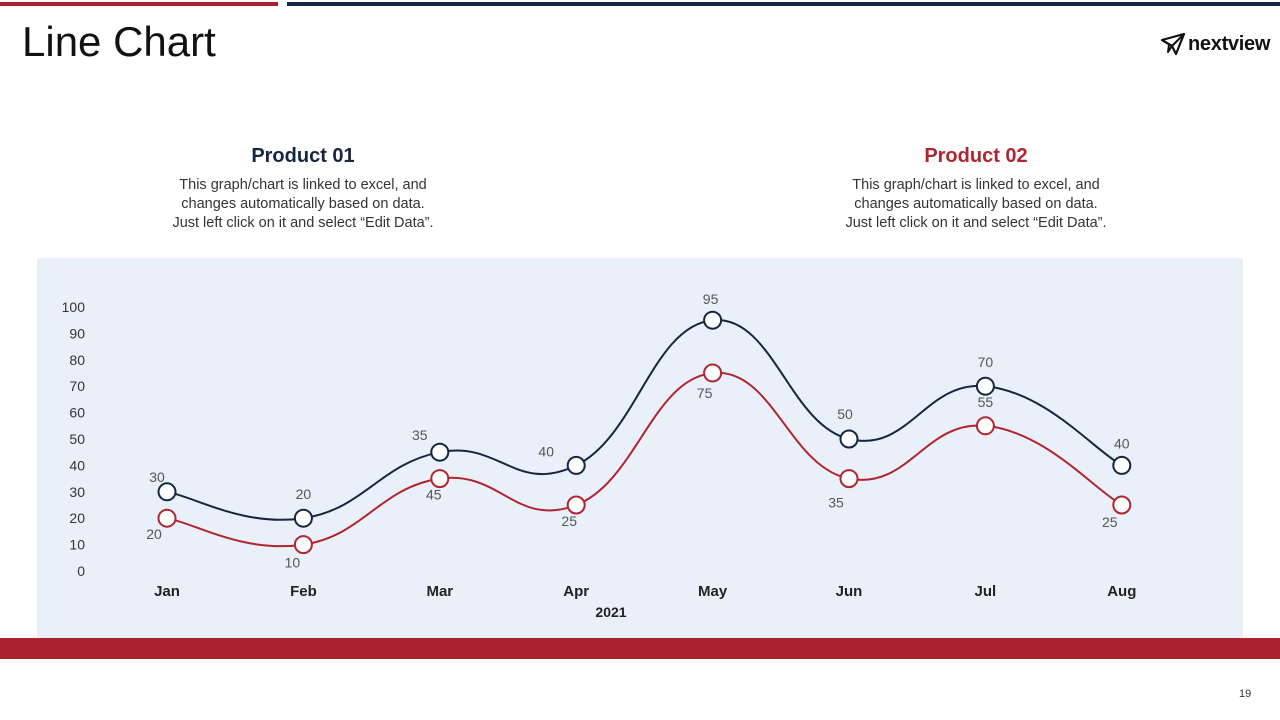  What do you see at coordinates (986, 362) in the screenshot?
I see `data-label: 70` at bounding box center [986, 362].